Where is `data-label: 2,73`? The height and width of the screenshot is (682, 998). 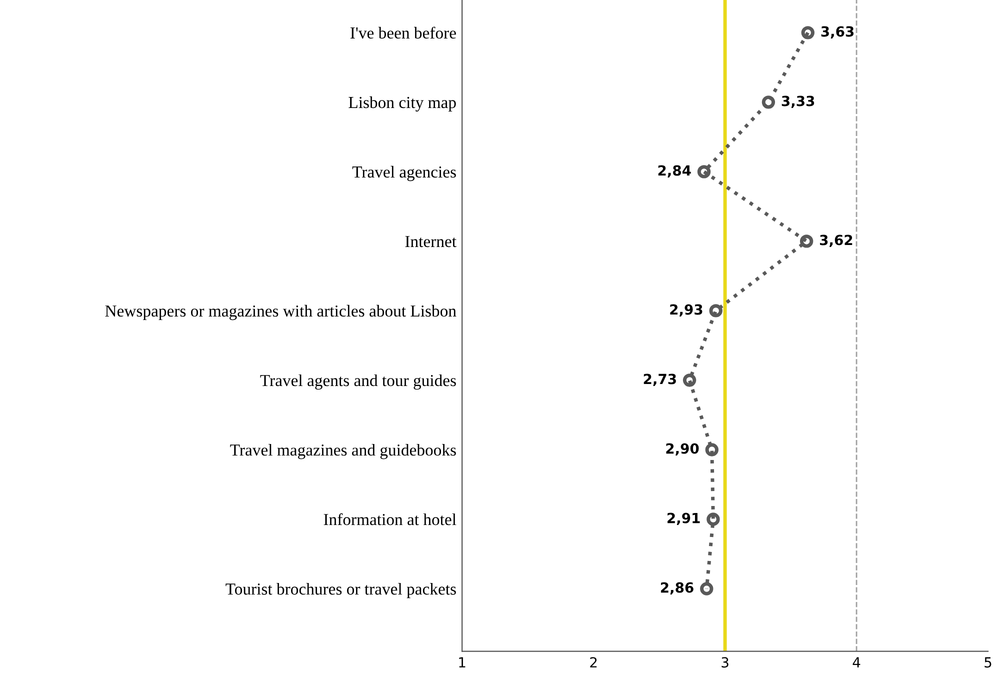
data-label: 2,73 is located at coordinates (660, 380).